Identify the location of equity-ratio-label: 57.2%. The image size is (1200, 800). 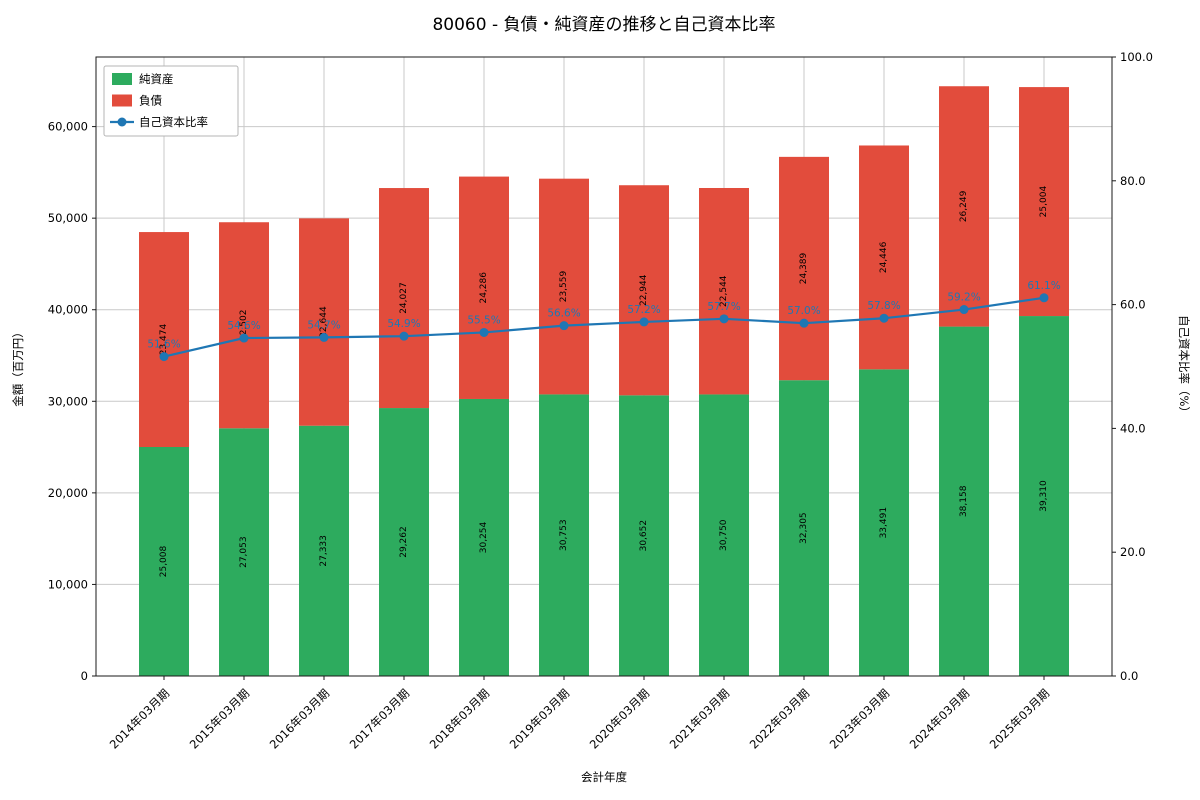
(643, 310).